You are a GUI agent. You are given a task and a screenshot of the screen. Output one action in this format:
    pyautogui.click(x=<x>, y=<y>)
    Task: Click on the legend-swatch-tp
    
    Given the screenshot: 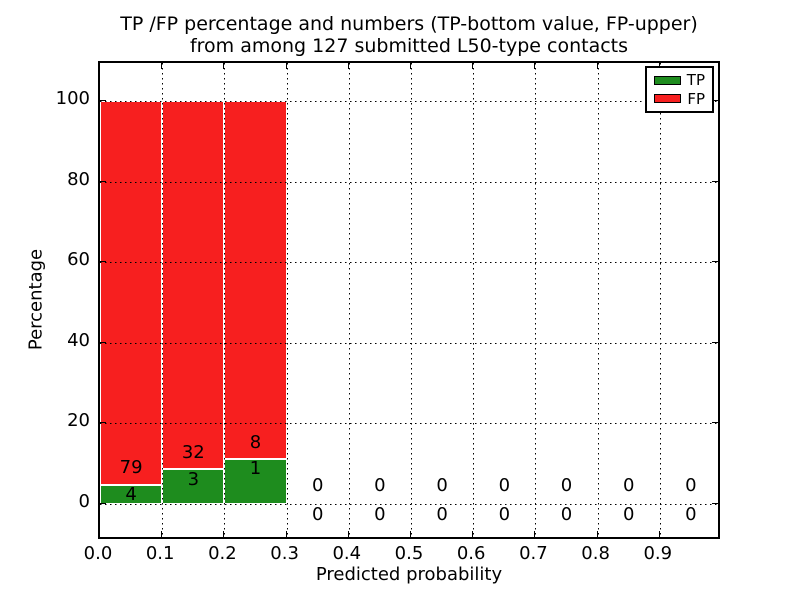 What is the action you would take?
    pyautogui.click(x=667, y=80)
    